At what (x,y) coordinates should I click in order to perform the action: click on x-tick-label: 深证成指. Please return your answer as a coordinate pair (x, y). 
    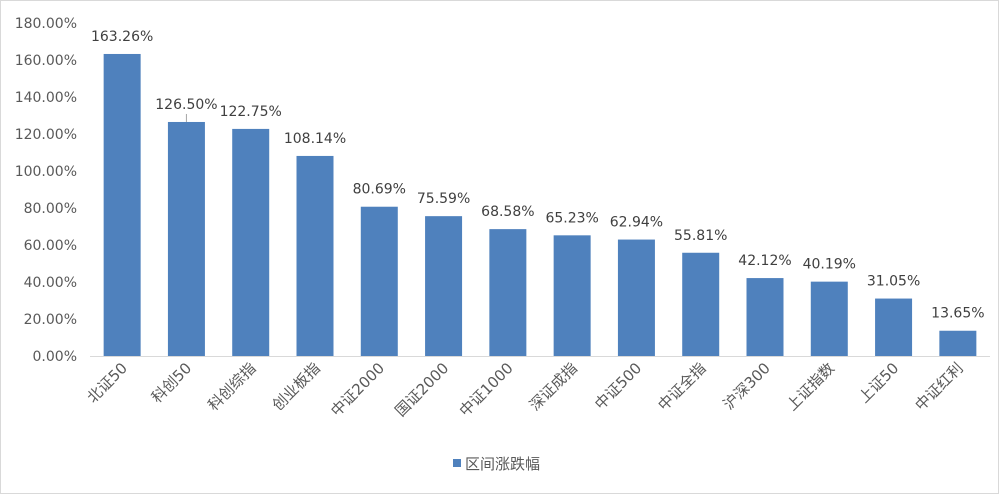
    Looking at the image, I should click on (553, 386).